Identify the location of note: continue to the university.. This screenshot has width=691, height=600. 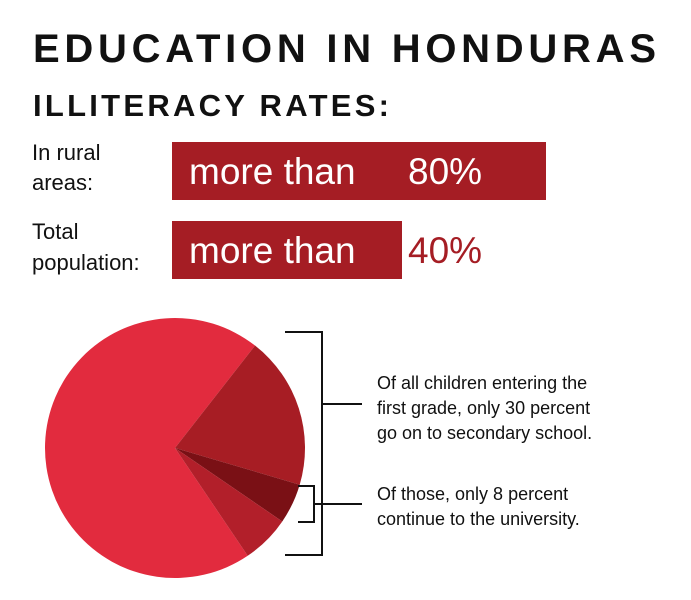
(478, 519).